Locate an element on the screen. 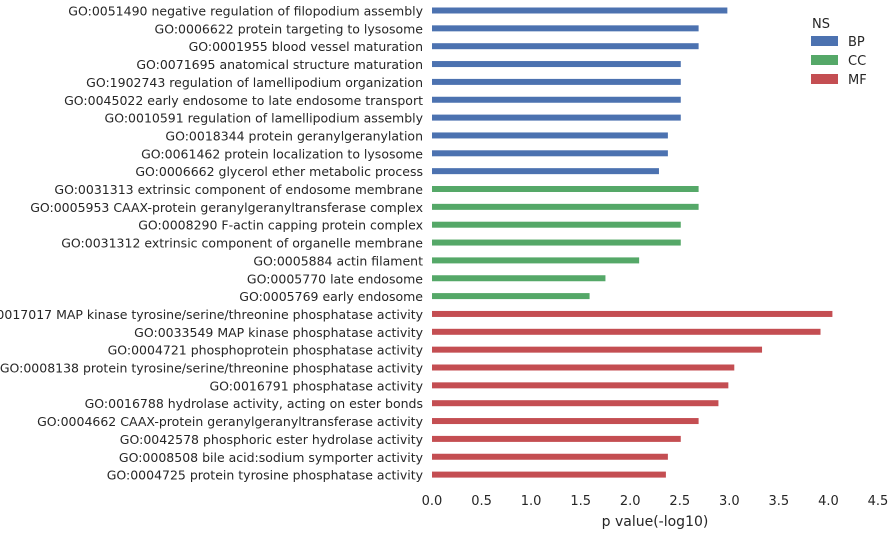 Image resolution: width=894 pixels, height=535 pixels. x-tick-label-9: 4.5 is located at coordinates (878, 501).